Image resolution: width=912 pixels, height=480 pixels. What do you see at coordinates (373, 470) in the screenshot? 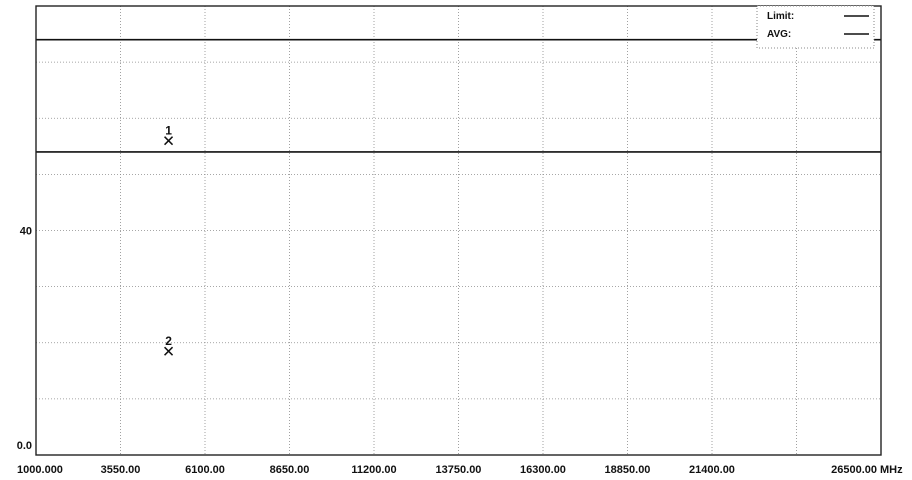
I see `x-tick-label: 11200.00` at bounding box center [373, 470].